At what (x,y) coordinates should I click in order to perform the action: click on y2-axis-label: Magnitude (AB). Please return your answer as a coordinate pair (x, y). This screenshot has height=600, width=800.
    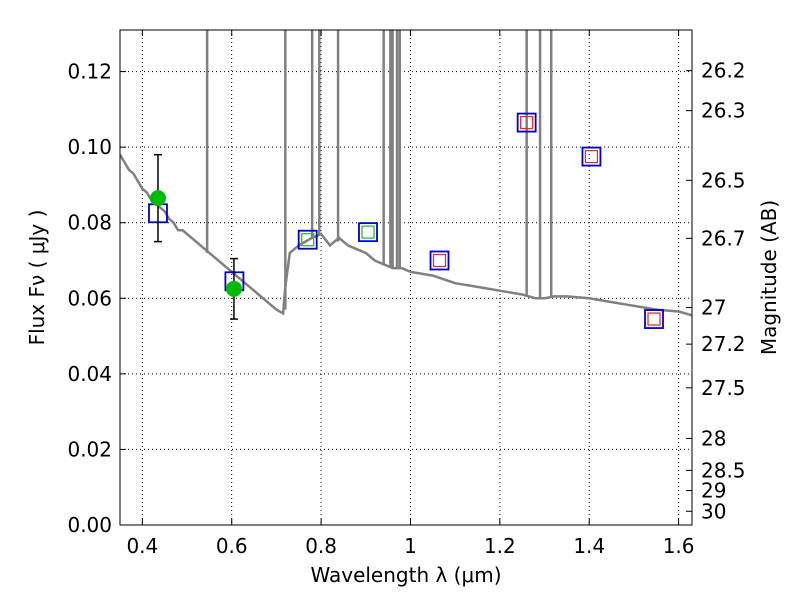
    Looking at the image, I should click on (769, 277).